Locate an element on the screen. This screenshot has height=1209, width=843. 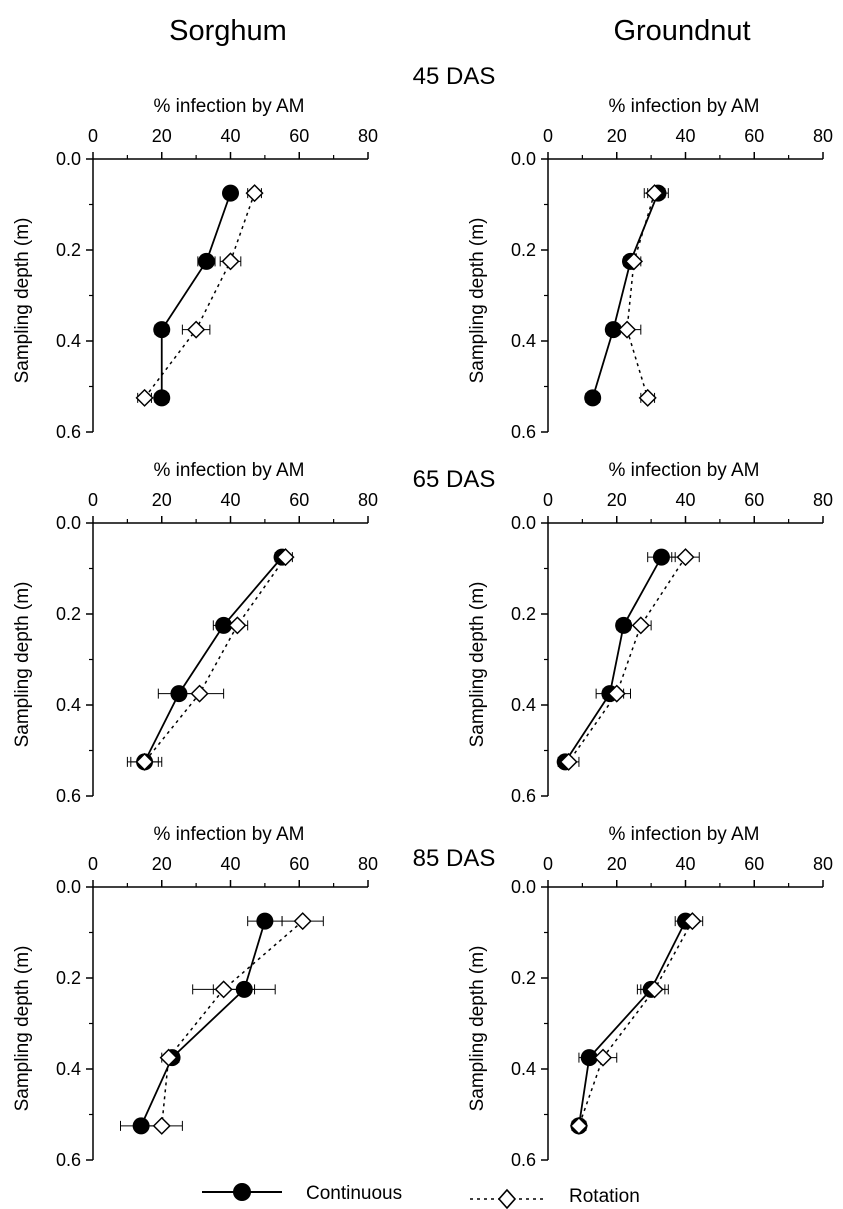
legend-rotation-label: Rotation is located at coordinates (604, 1196).